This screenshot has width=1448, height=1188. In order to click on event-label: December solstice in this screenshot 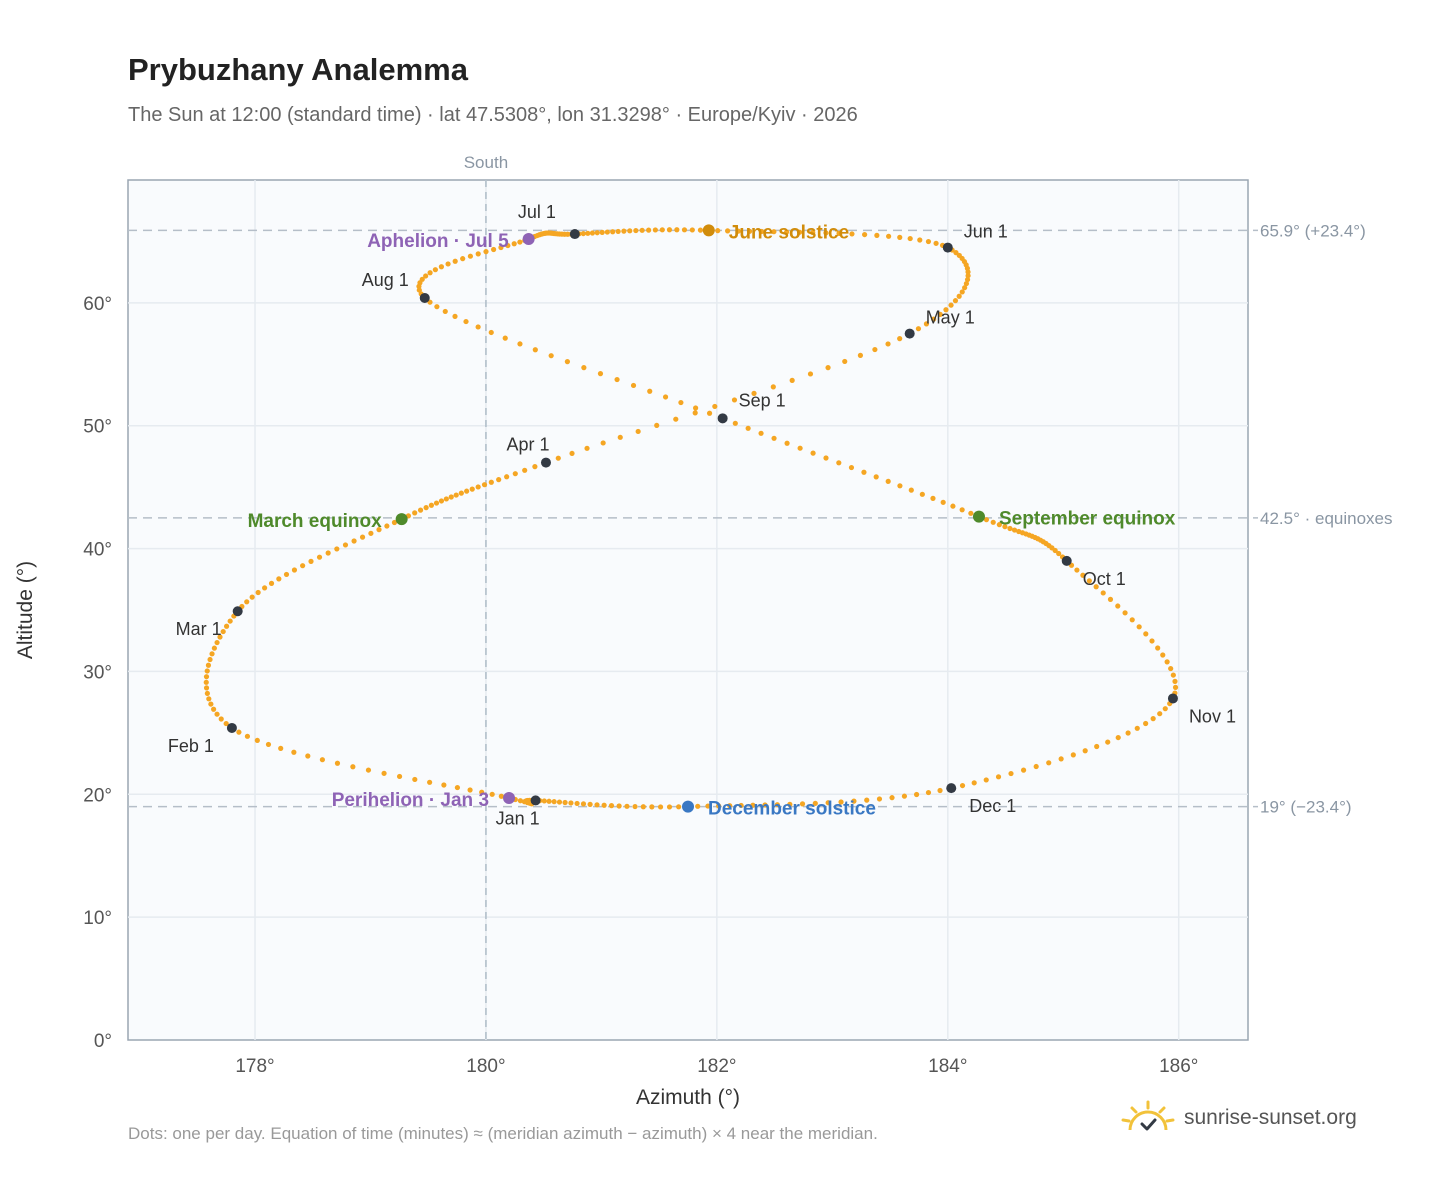, I will do `click(792, 809)`.